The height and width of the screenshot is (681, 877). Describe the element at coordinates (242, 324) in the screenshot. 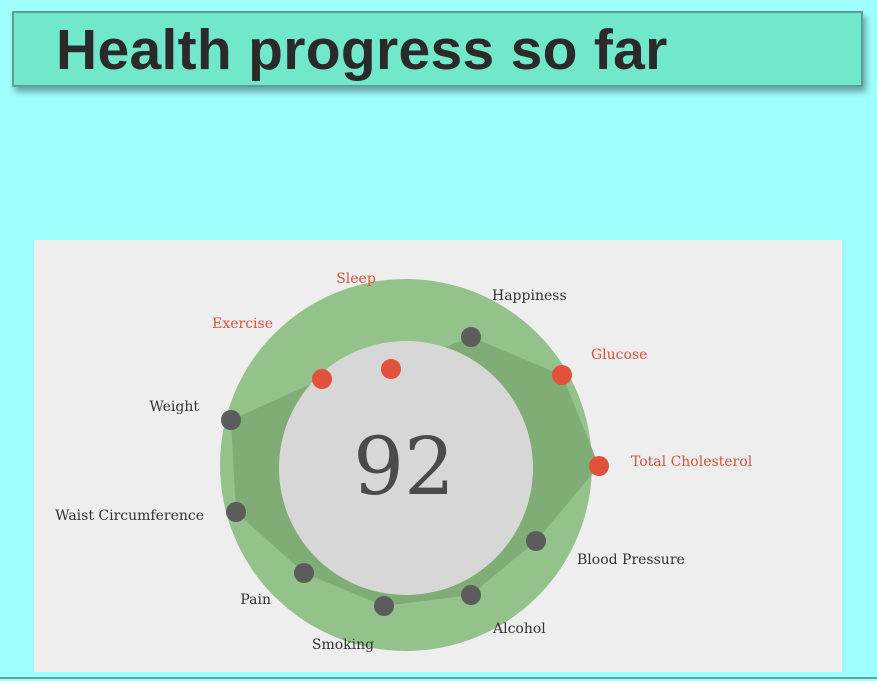

I see `metric-label-exercise: Exercise` at that location.